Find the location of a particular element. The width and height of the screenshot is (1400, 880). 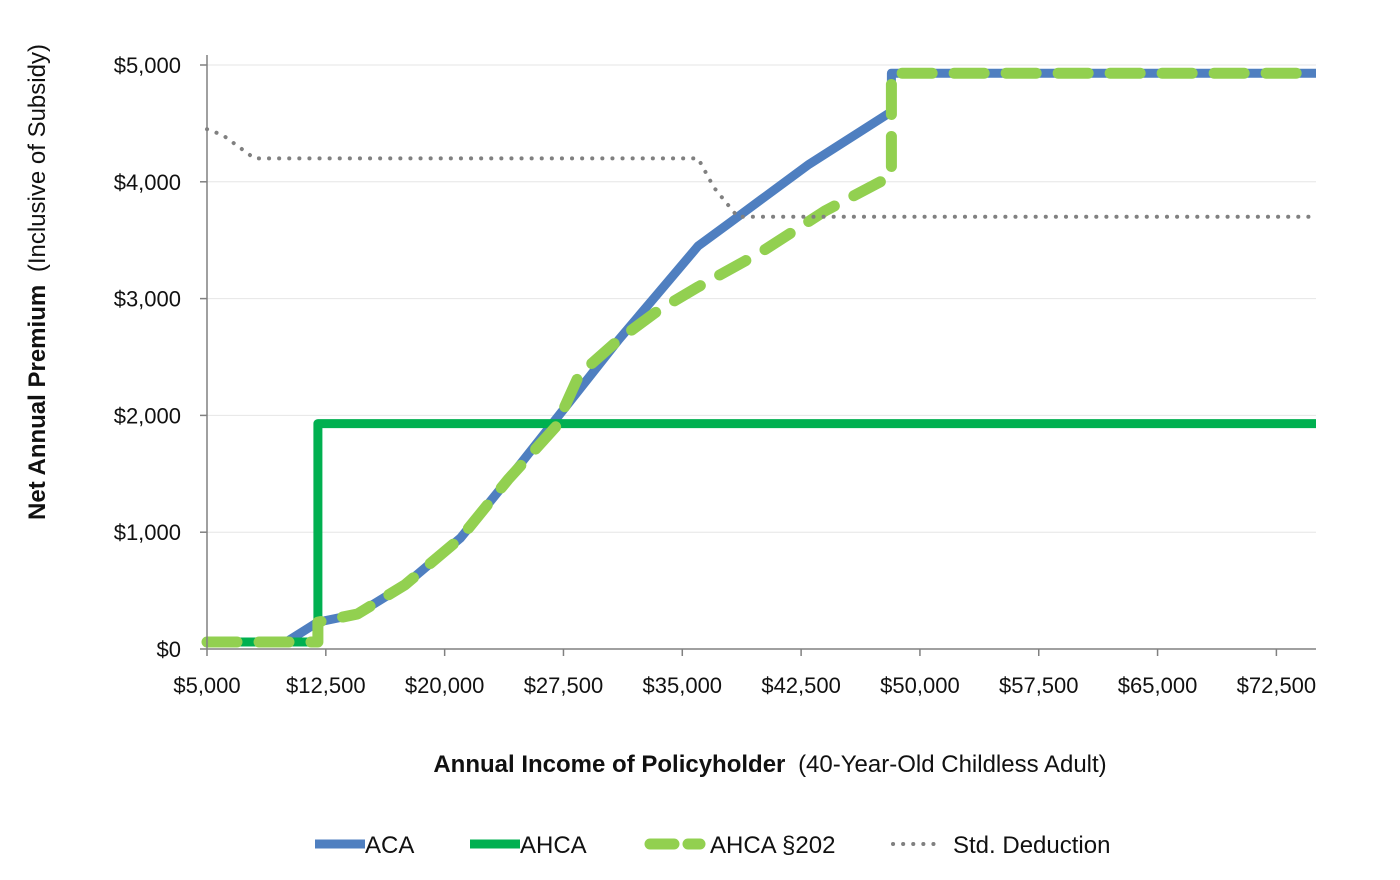

y-tick-label: $1,000 is located at coordinates (147, 532).